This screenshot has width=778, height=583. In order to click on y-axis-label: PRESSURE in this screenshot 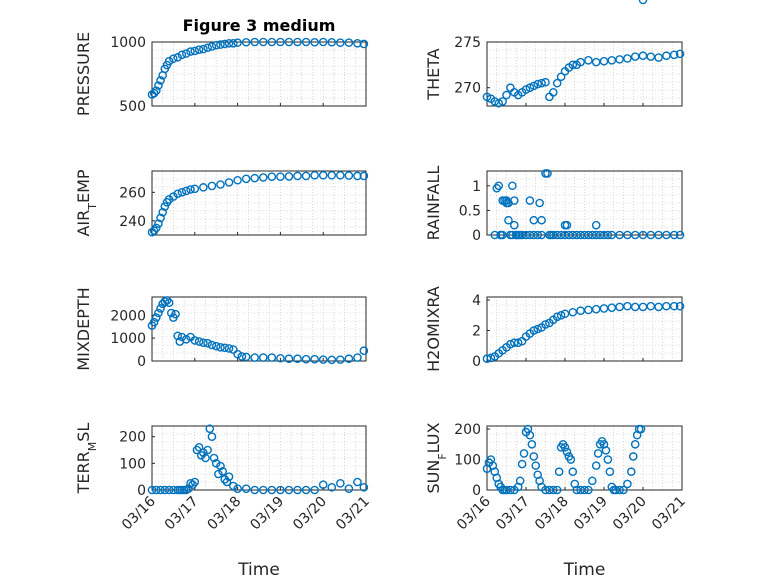, I will do `click(83, 74)`.